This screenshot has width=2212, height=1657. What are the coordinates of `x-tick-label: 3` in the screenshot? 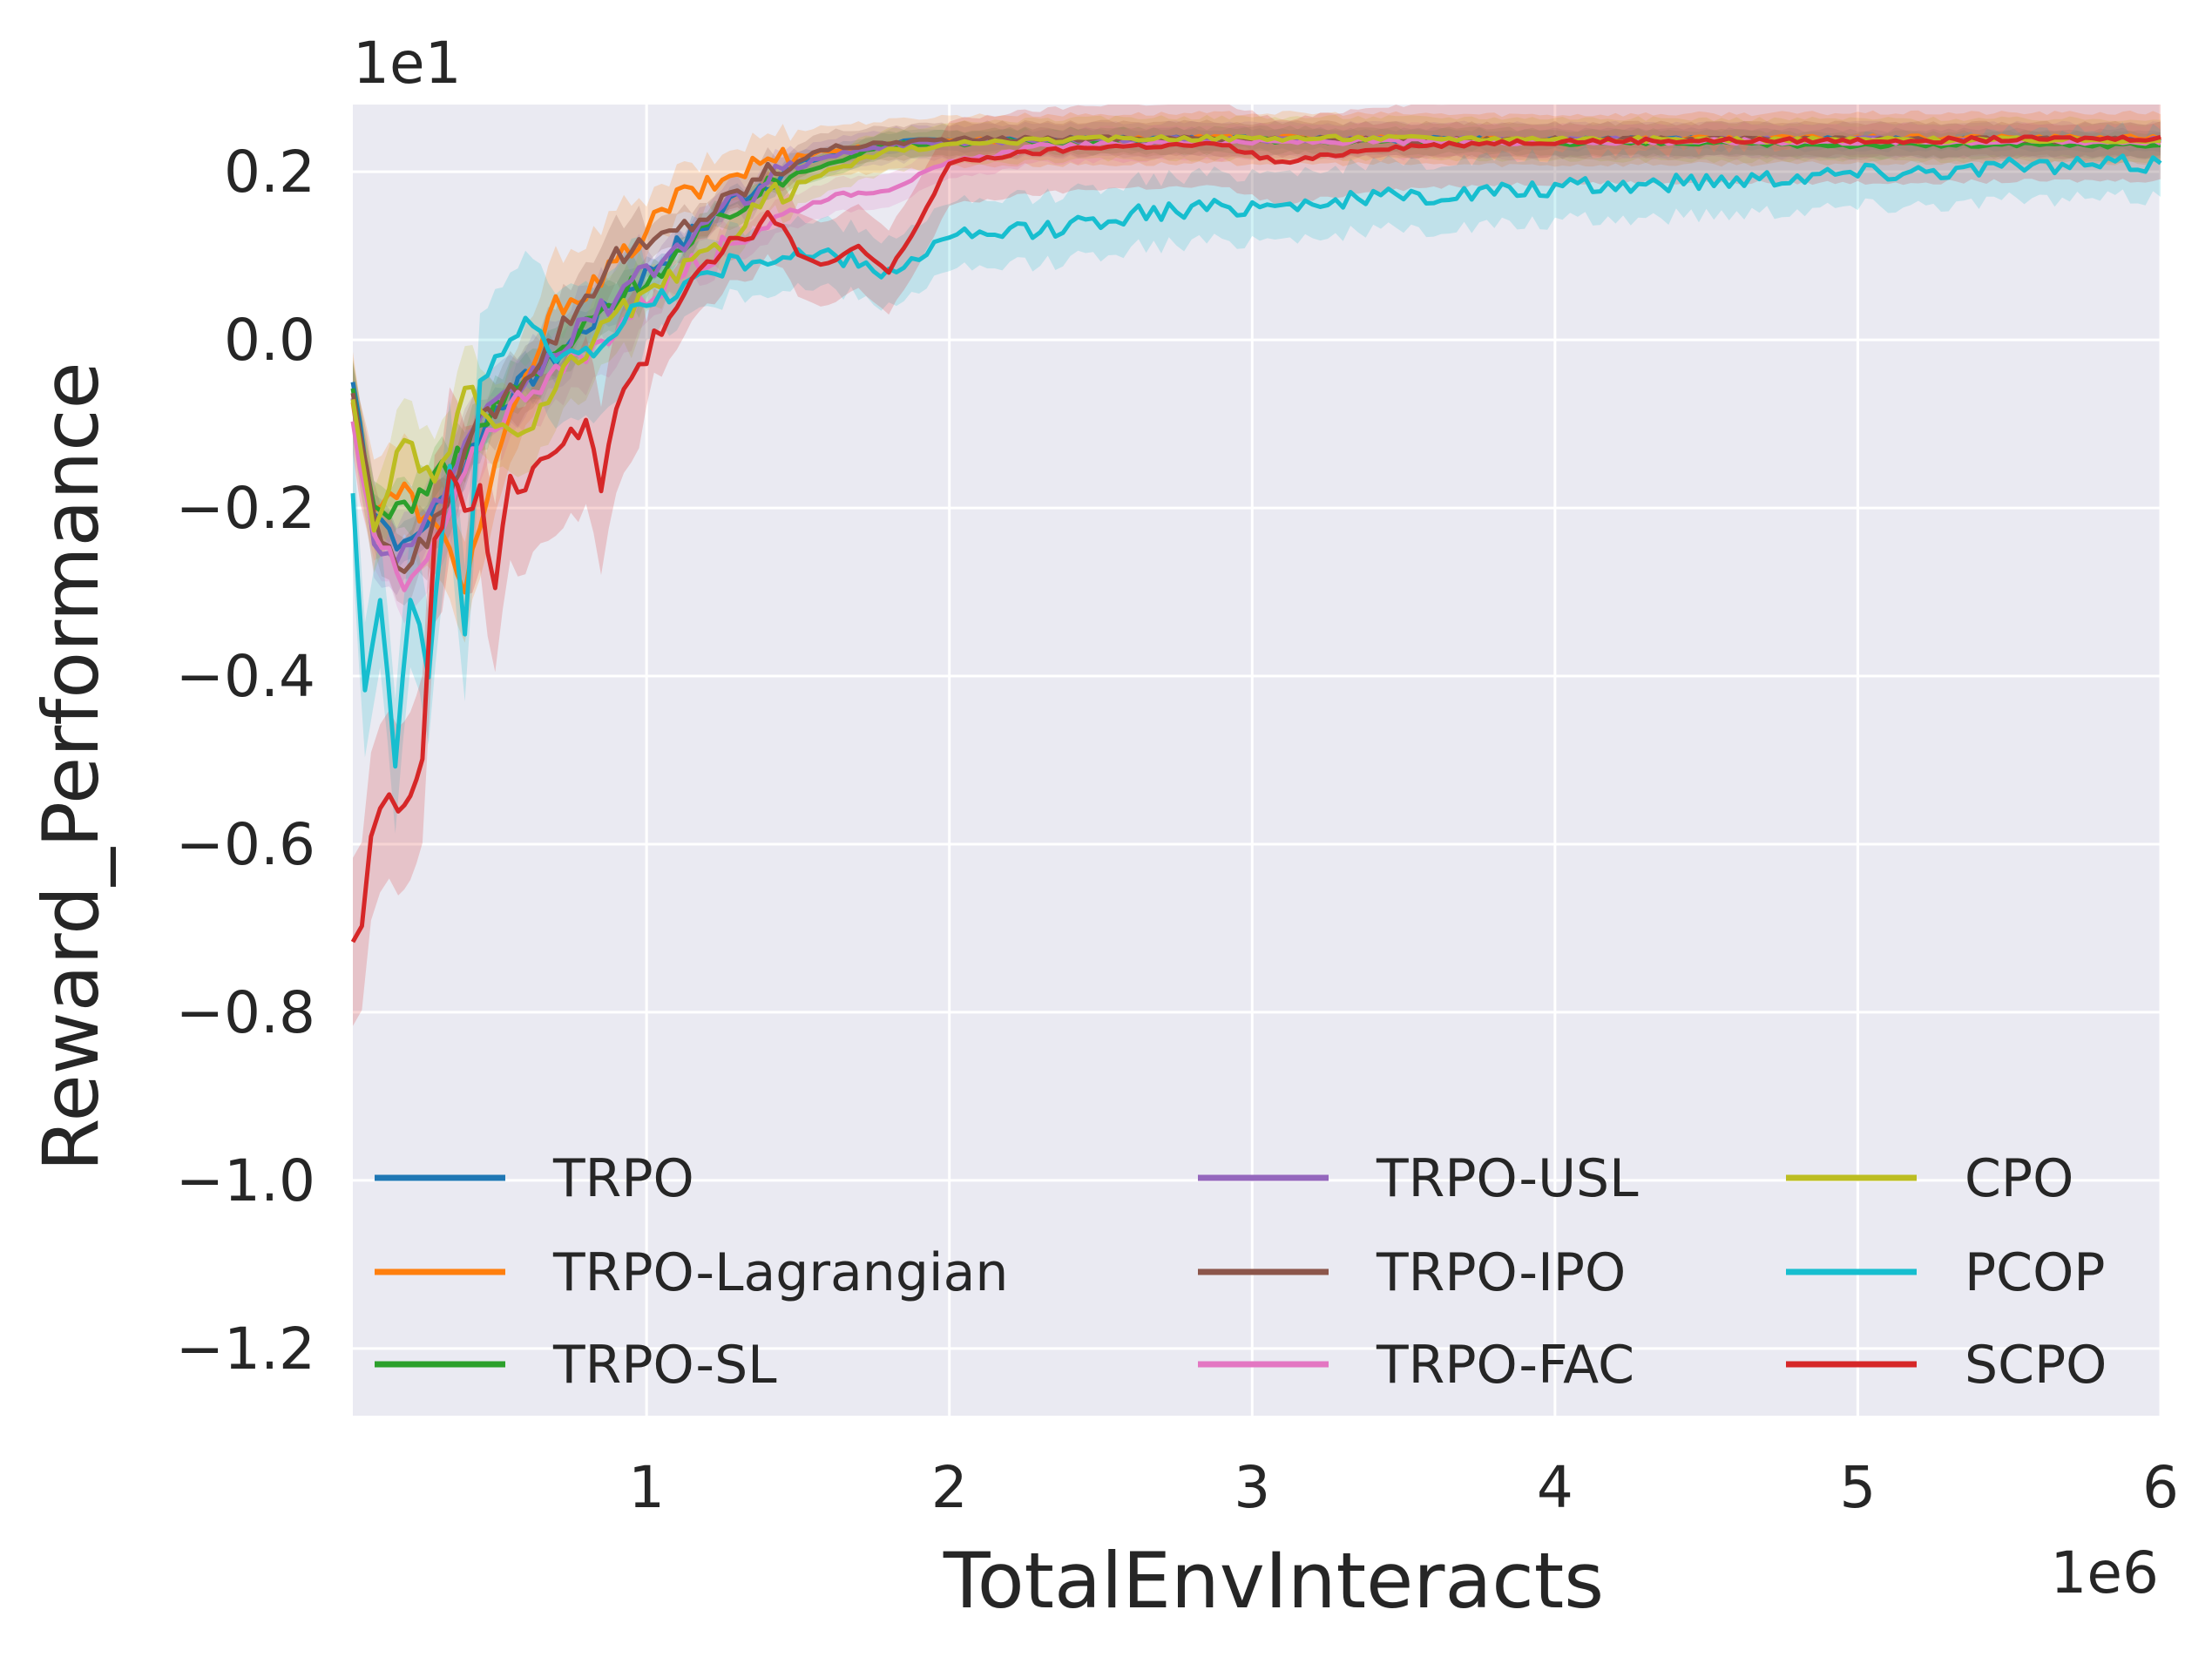 It's located at (1252, 1488).